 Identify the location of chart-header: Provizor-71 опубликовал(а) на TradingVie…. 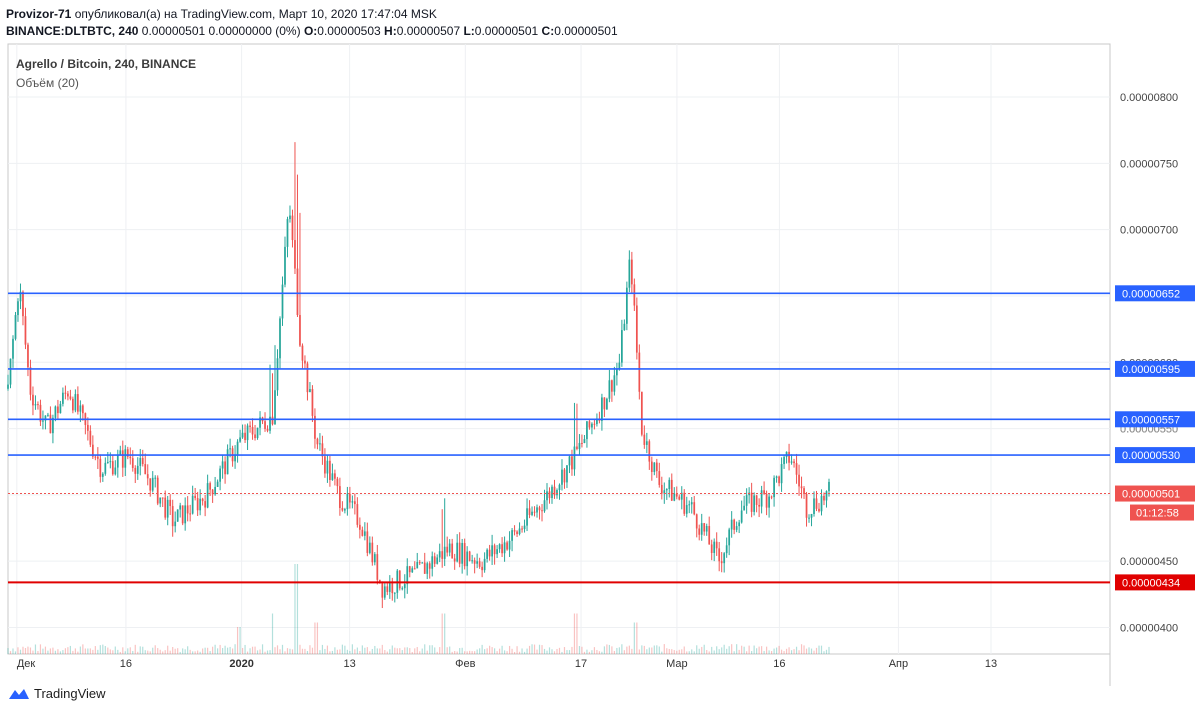
(312, 23).